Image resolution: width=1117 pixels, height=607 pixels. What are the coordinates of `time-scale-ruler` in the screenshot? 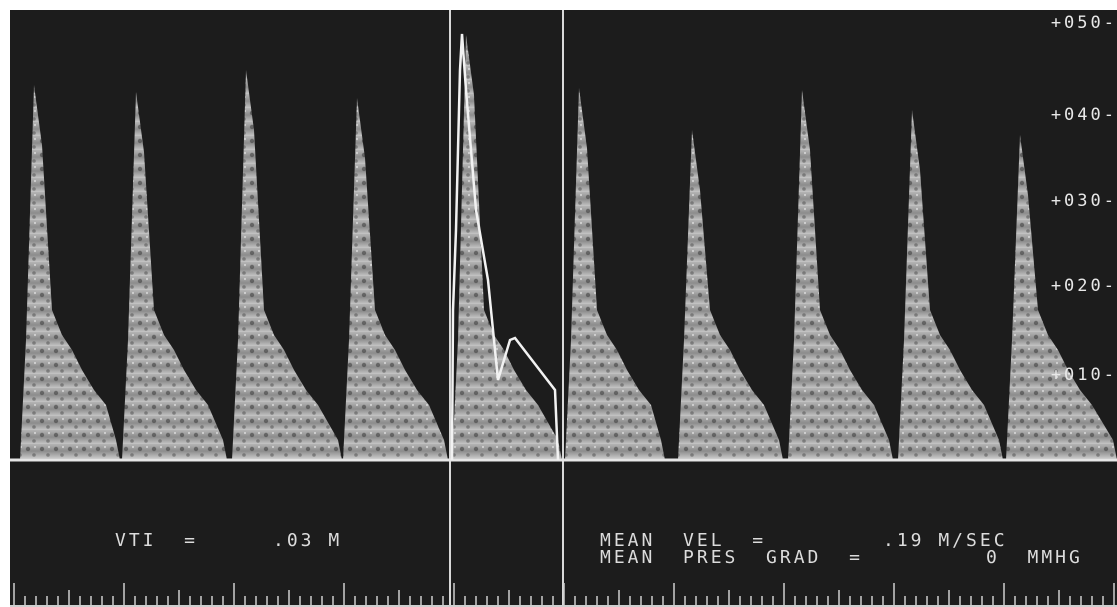 It's located at (563, 595).